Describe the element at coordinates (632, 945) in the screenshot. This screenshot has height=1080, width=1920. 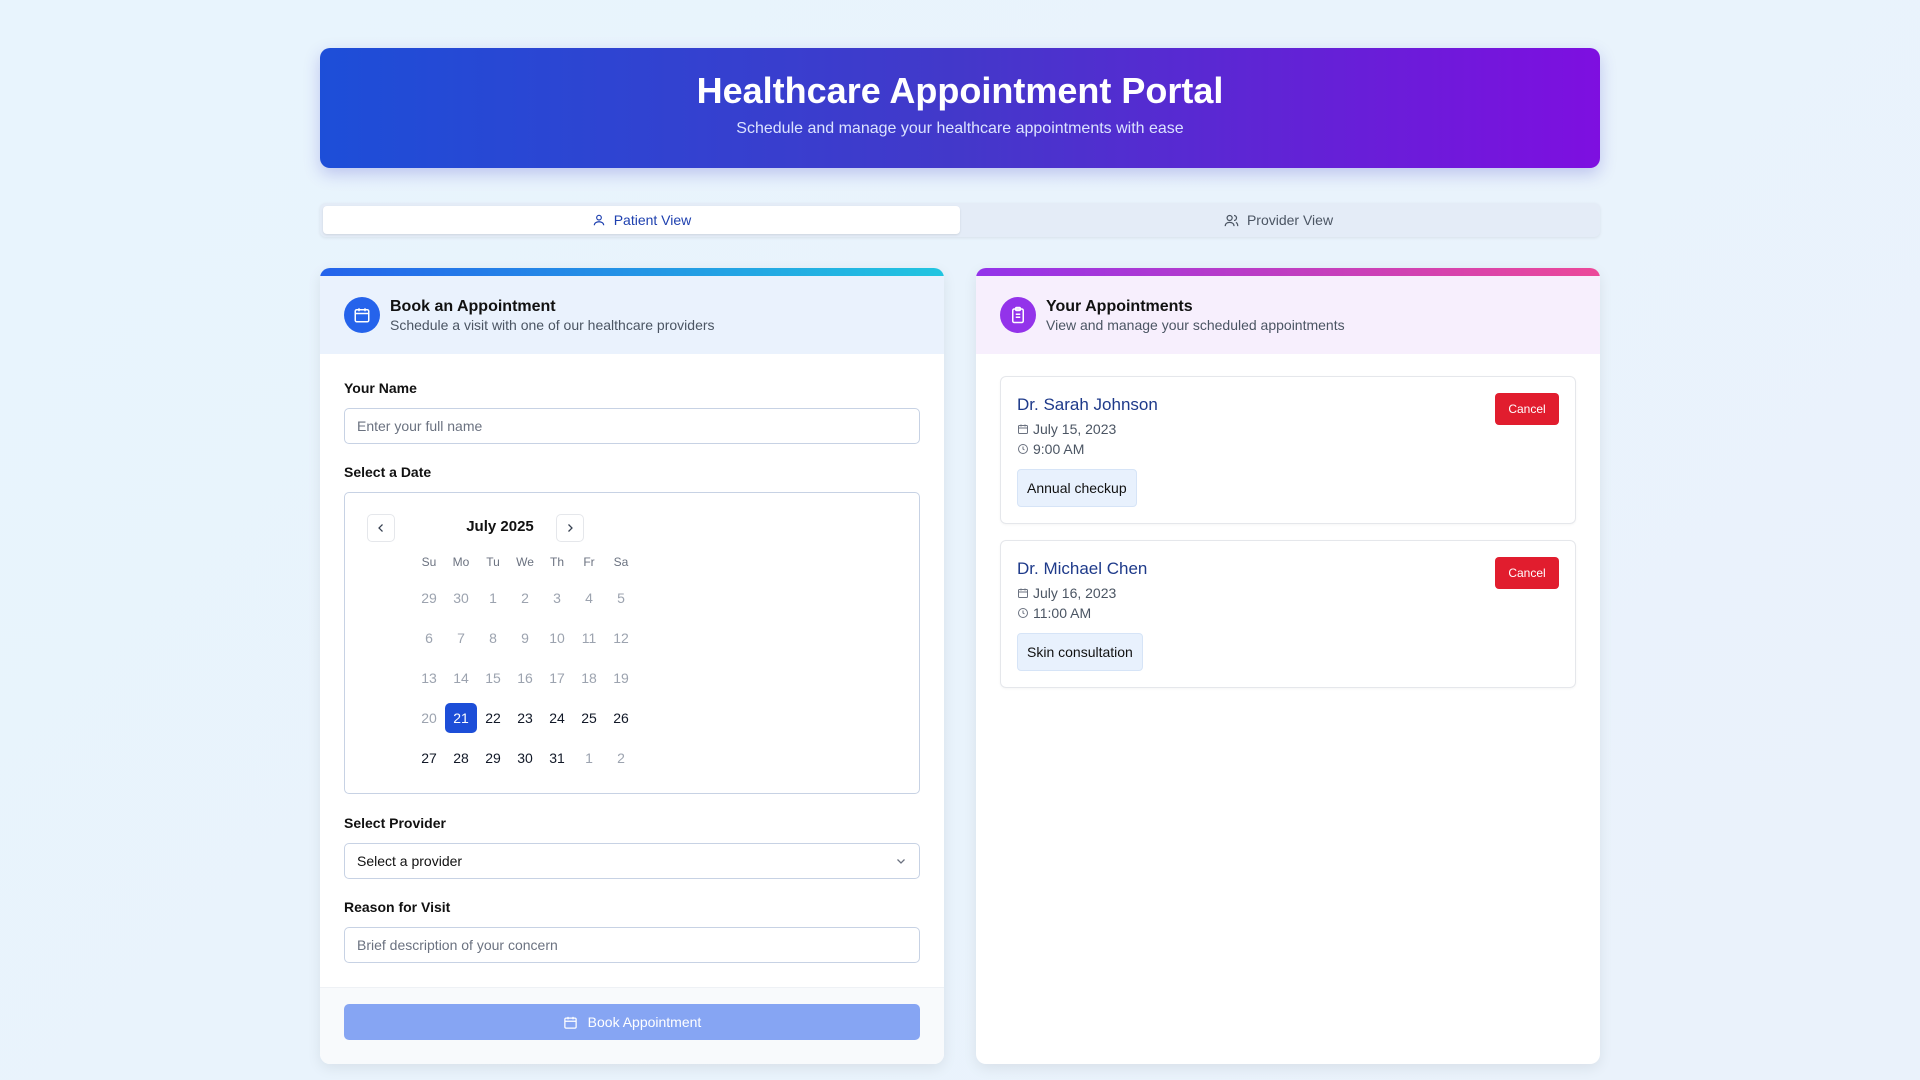
I see `reason-input: Brief description of your concern` at that location.